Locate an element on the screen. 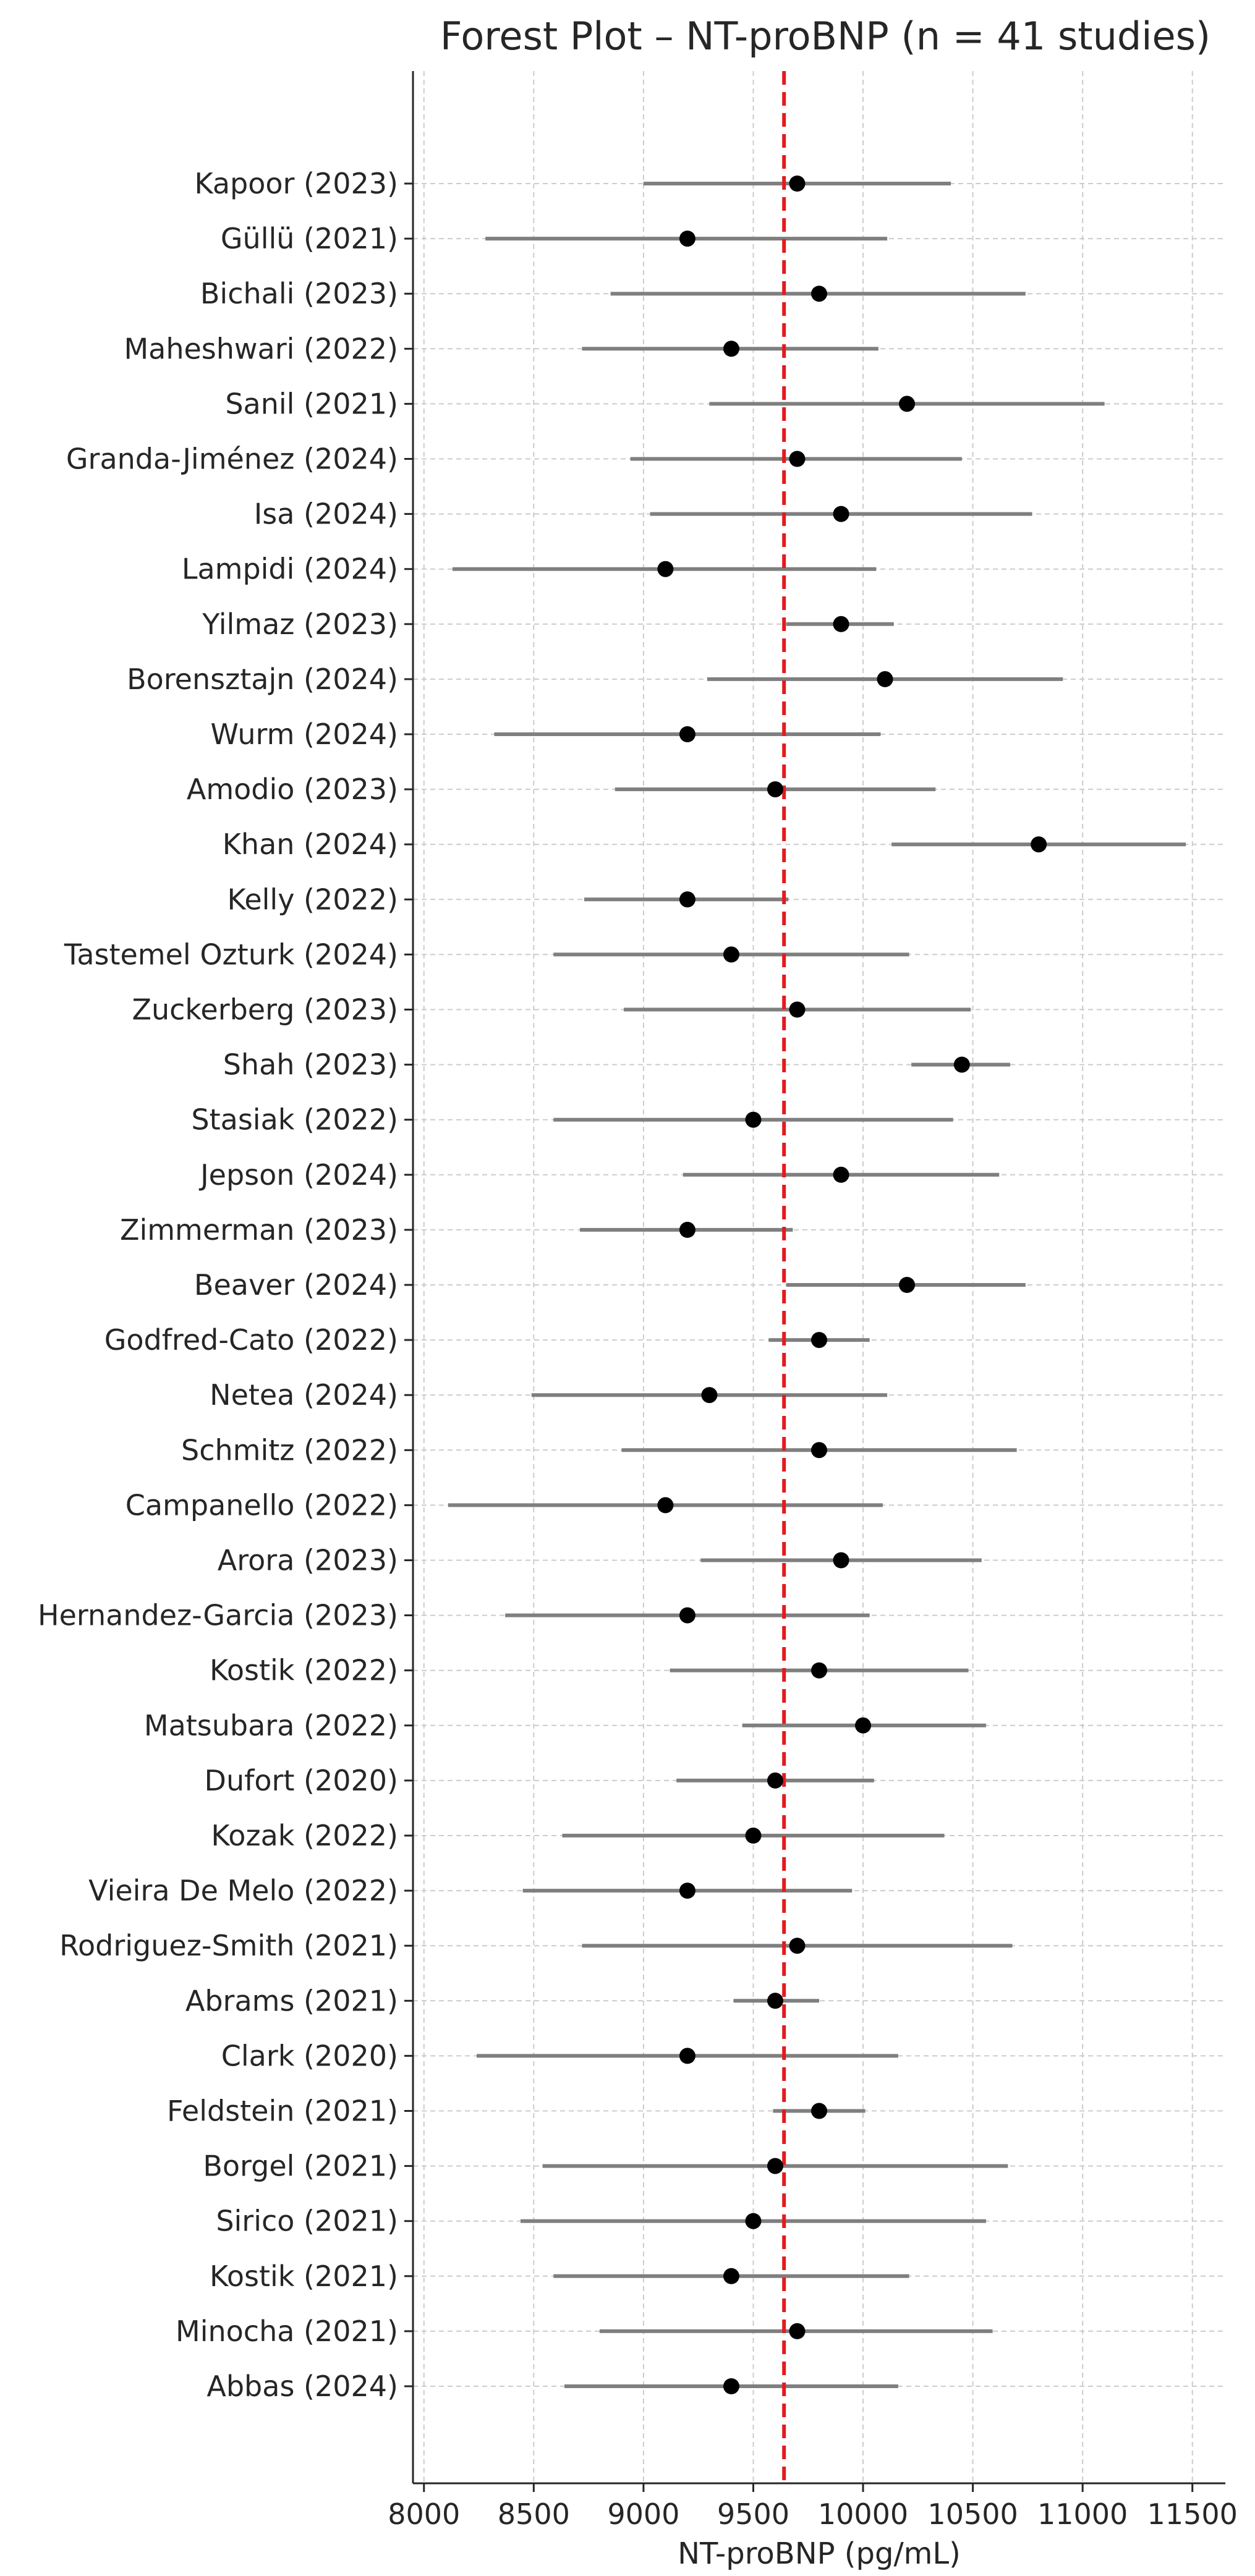 The image size is (1255, 2576). study-label: Amodio (2023) is located at coordinates (292, 789).